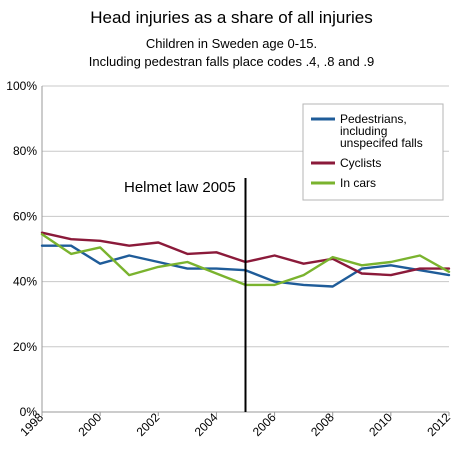 The width and height of the screenshot is (463, 458). Describe the element at coordinates (29, 412) in the screenshot. I see `y-tick-label: 0%` at that location.